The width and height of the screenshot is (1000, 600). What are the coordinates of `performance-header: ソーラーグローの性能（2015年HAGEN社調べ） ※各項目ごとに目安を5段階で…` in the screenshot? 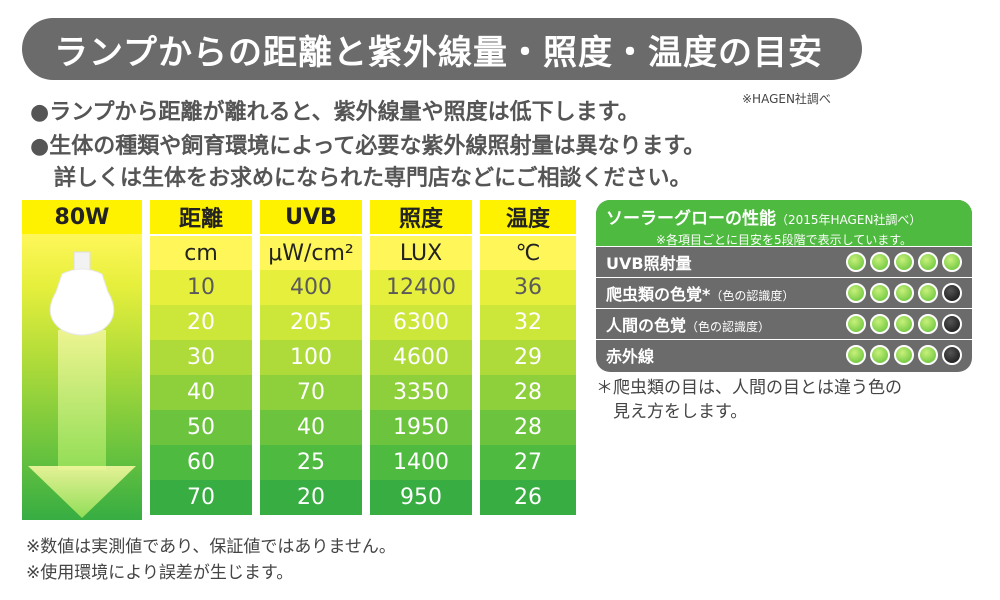 It's located at (784, 223).